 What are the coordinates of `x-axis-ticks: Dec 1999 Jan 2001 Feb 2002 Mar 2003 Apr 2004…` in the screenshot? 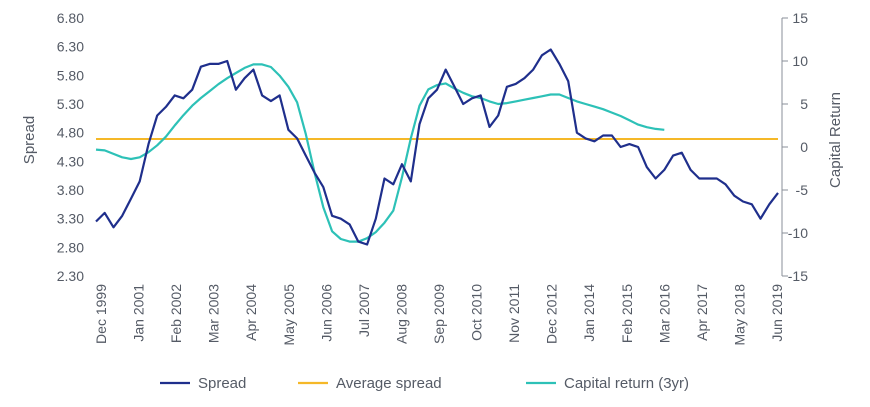 It's located at (439, 315).